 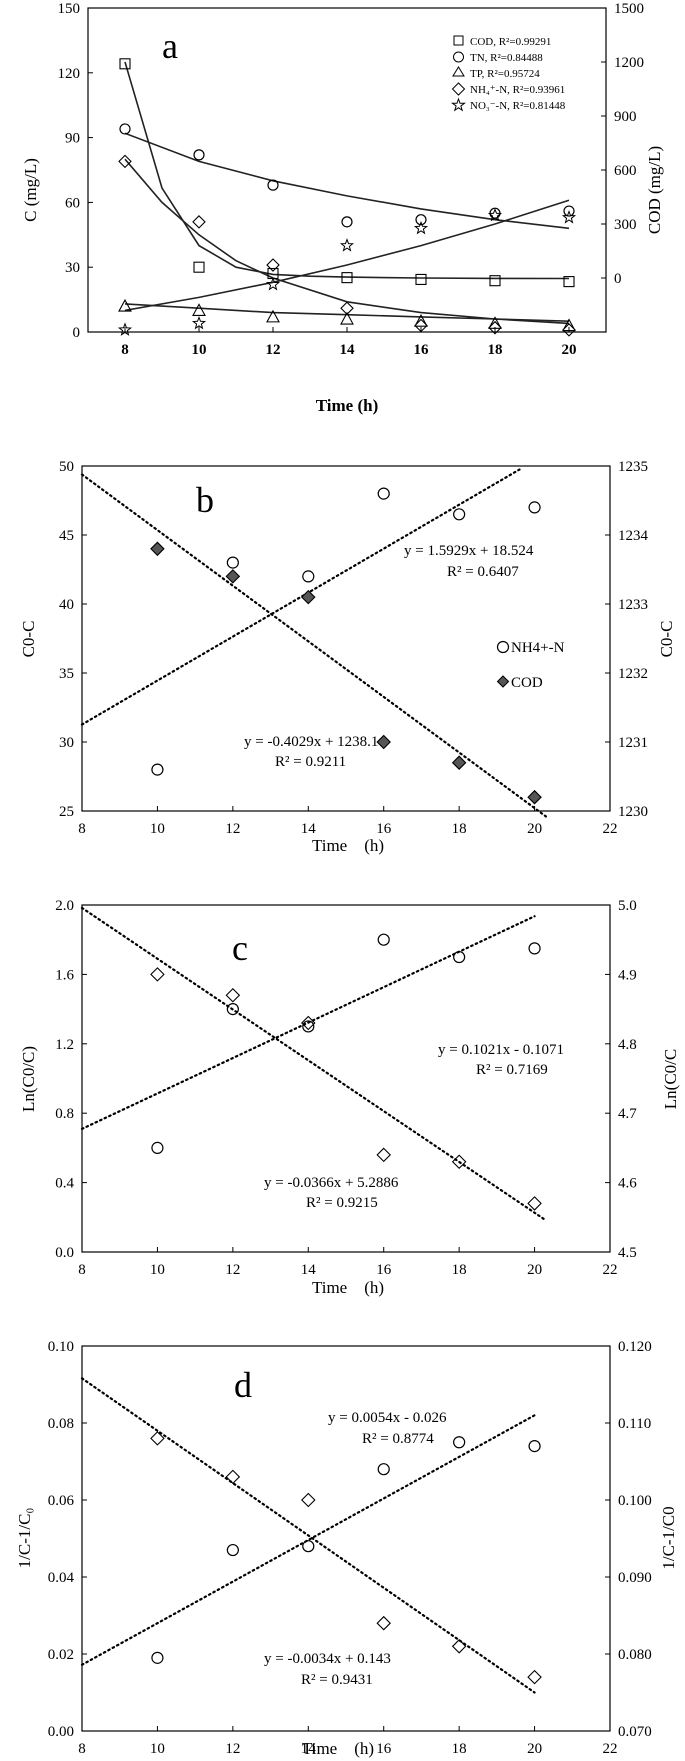 I want to click on square-marker-icon, so click(x=458, y=40).